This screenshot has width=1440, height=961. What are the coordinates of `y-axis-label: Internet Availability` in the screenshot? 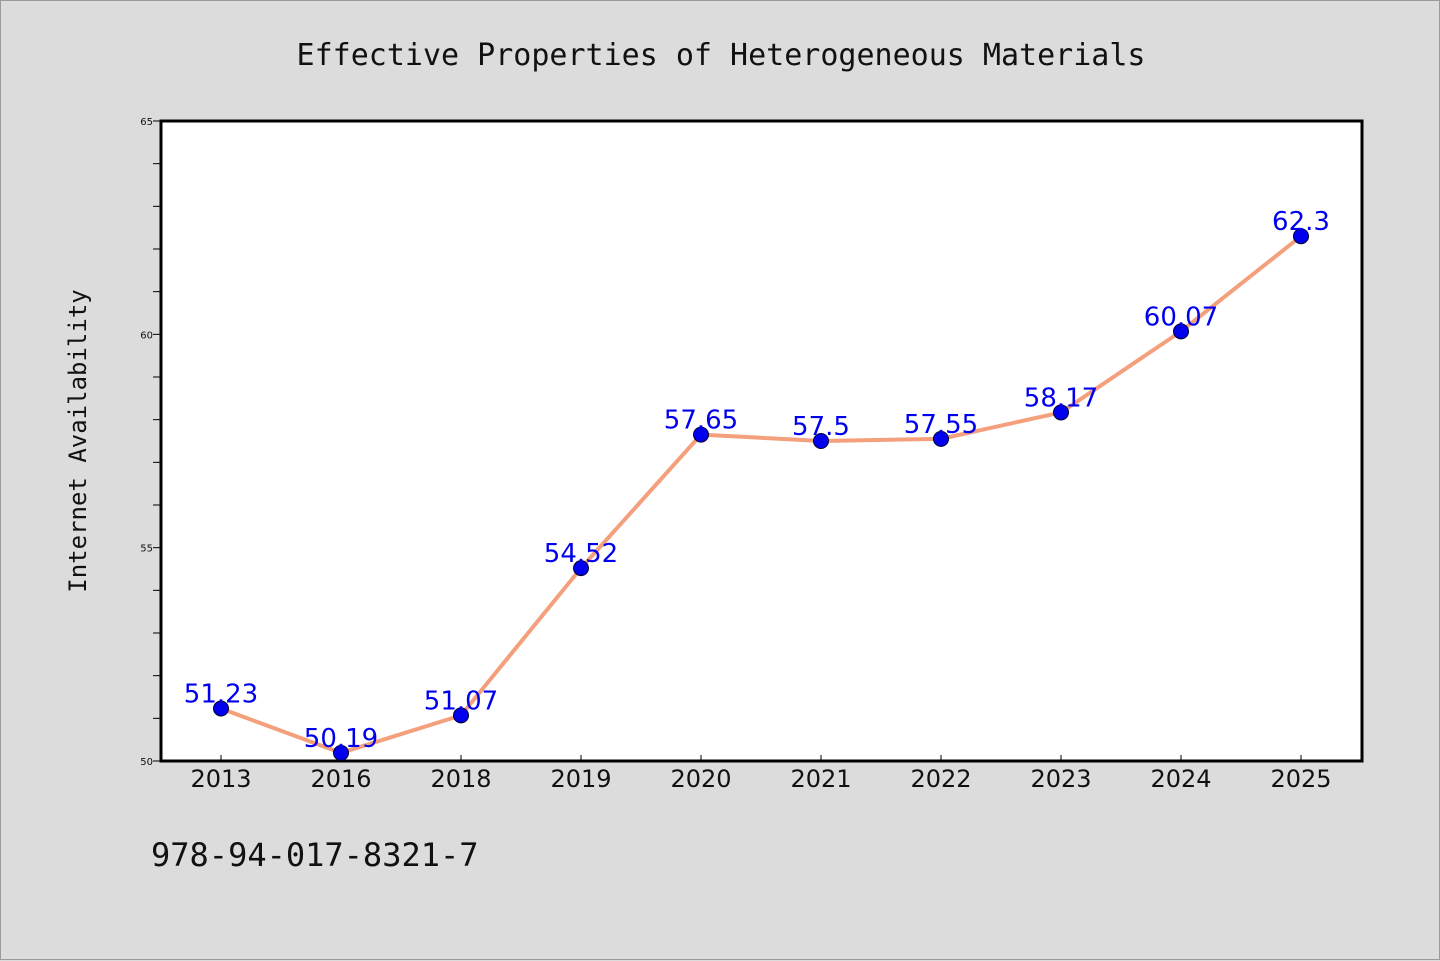 It's located at (78, 440).